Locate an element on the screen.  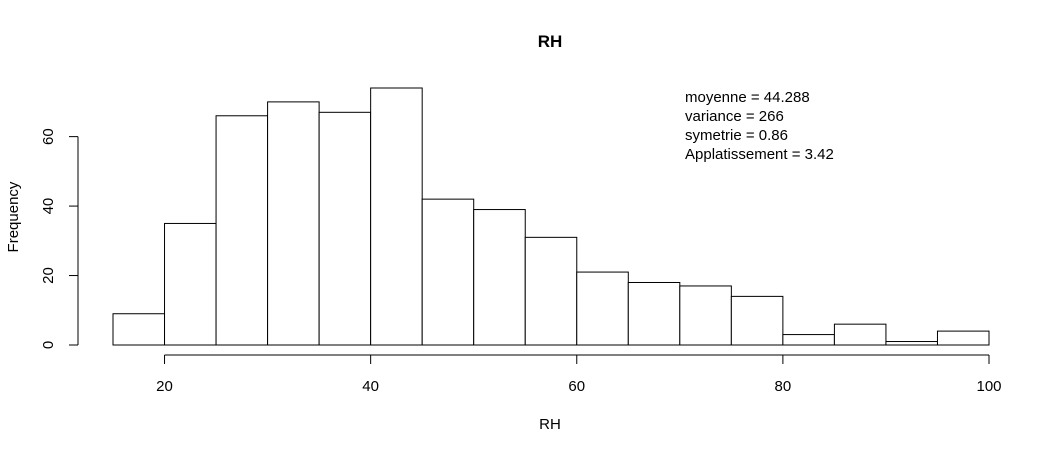
x-tick-label: 100 is located at coordinates (988, 386).